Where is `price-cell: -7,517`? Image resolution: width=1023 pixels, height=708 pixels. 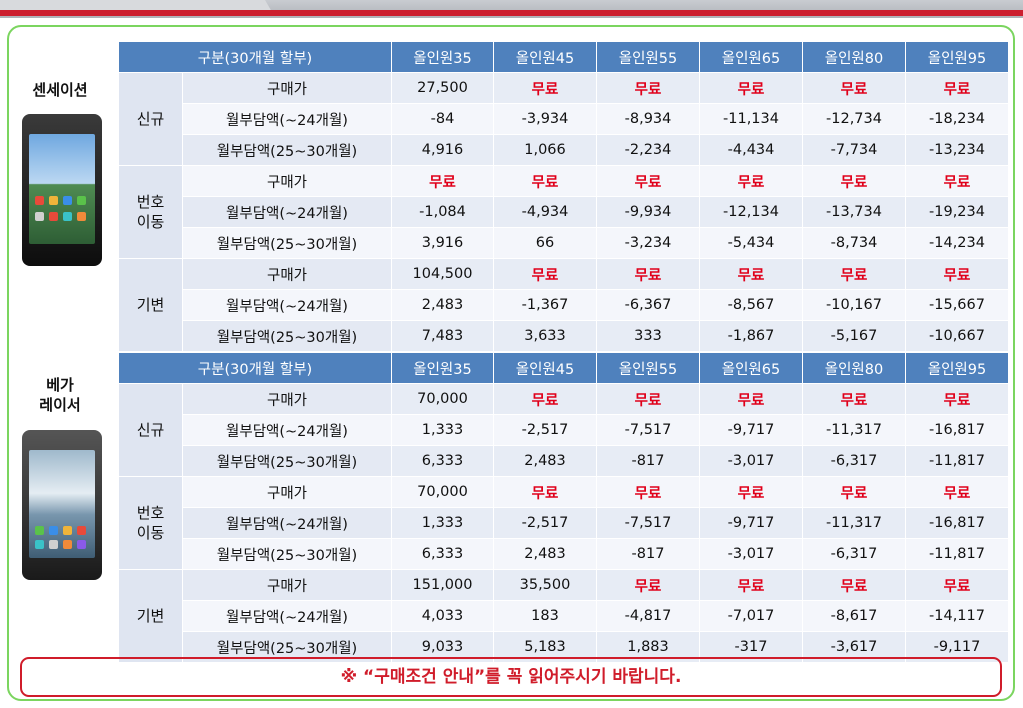 price-cell: -7,517 is located at coordinates (648, 523).